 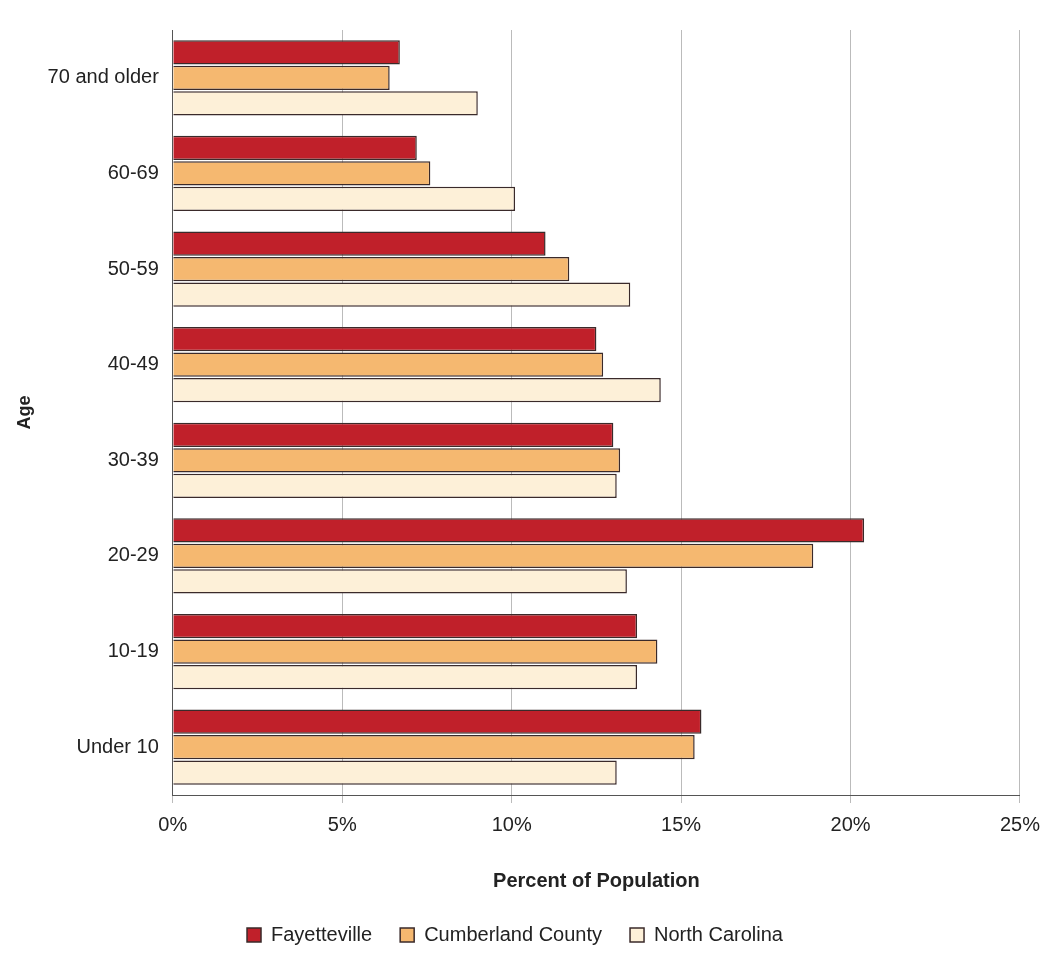 I want to click on y-tick-label: 50-59, so click(x=133, y=267).